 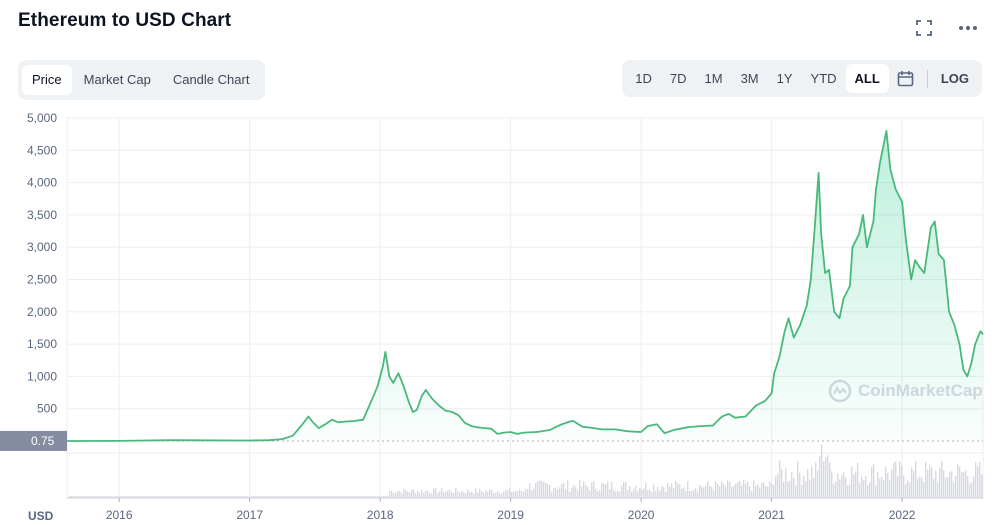 I want to click on calendar-icon, so click(x=906, y=78).